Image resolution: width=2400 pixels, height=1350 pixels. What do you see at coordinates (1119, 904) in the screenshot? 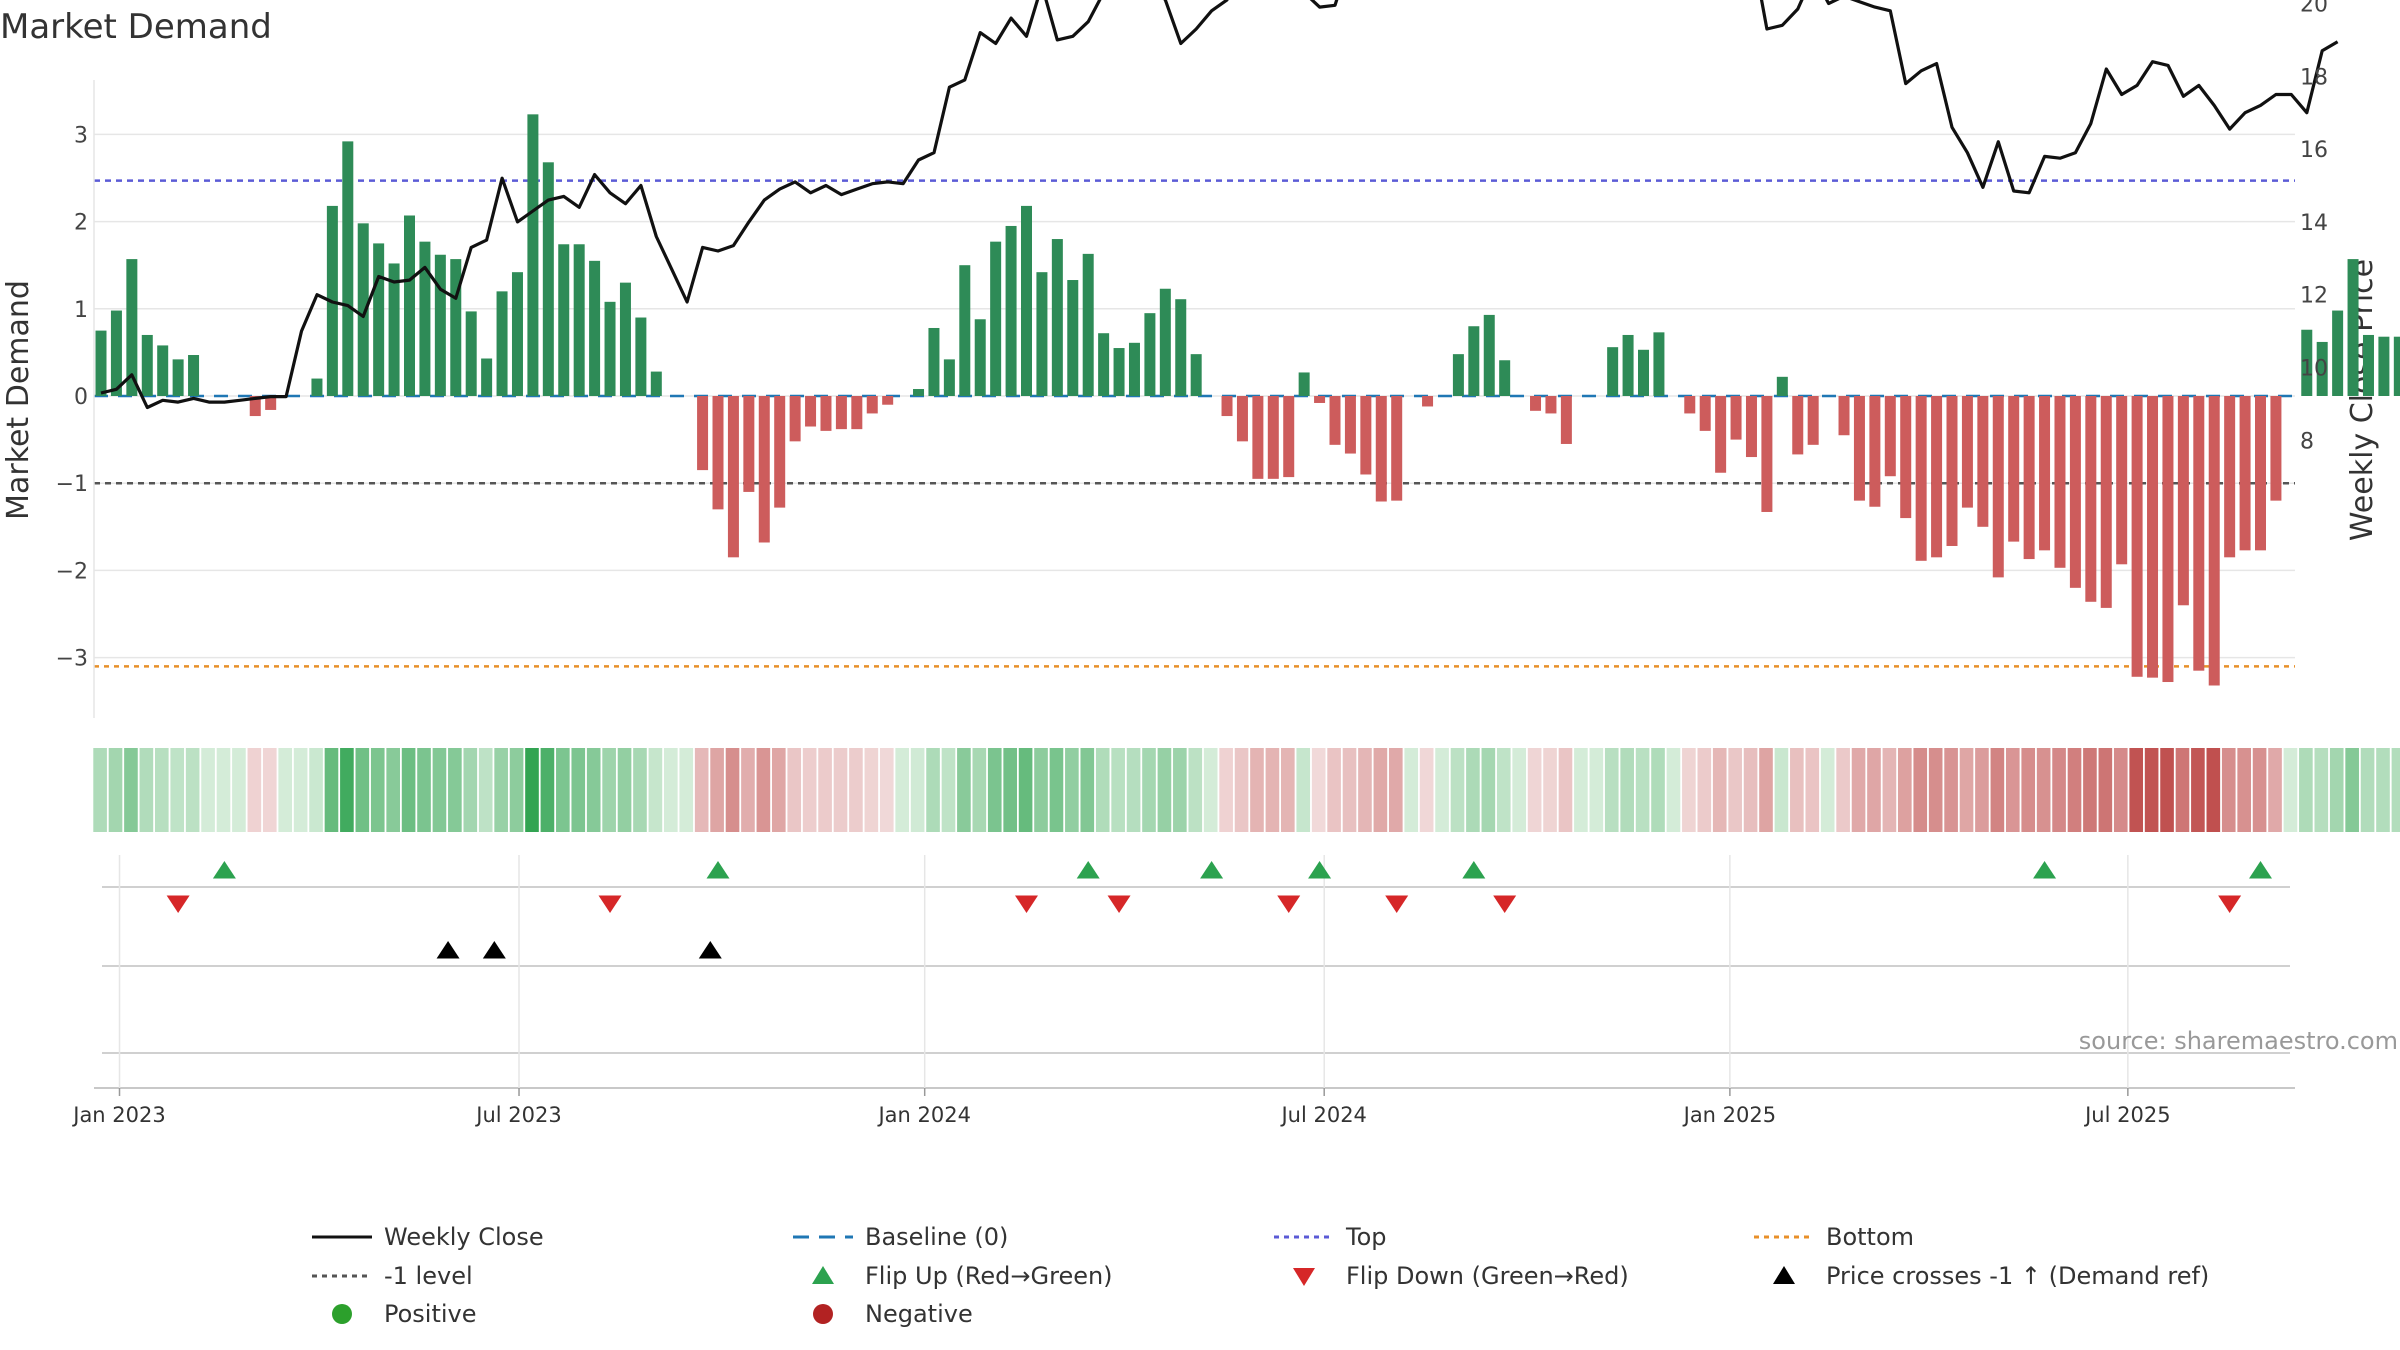
I see `flip-down-marker` at bounding box center [1119, 904].